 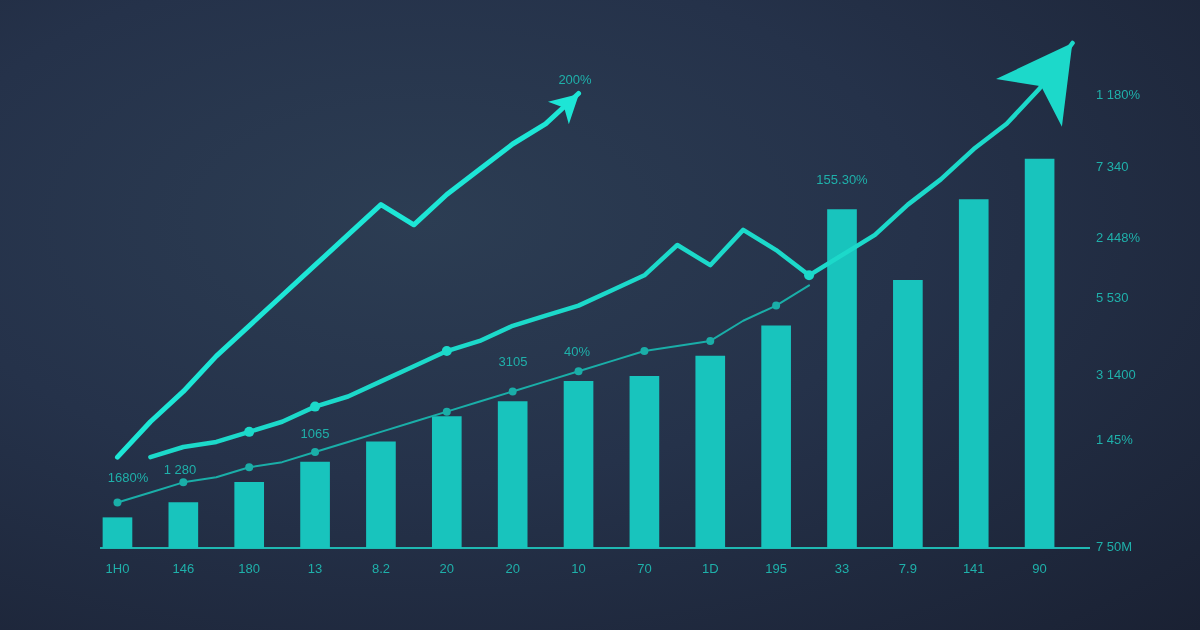 What do you see at coordinates (1118, 94) in the screenshot?
I see `text: 1 180%` at bounding box center [1118, 94].